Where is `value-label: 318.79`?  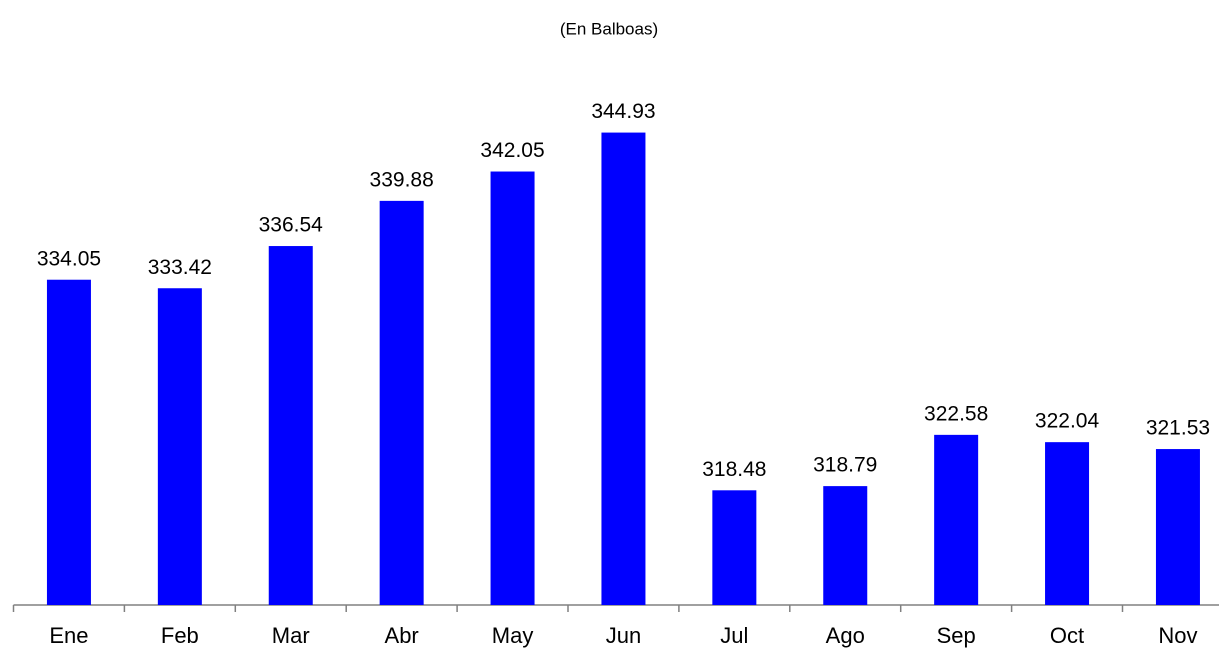 value-label: 318.79 is located at coordinates (845, 465).